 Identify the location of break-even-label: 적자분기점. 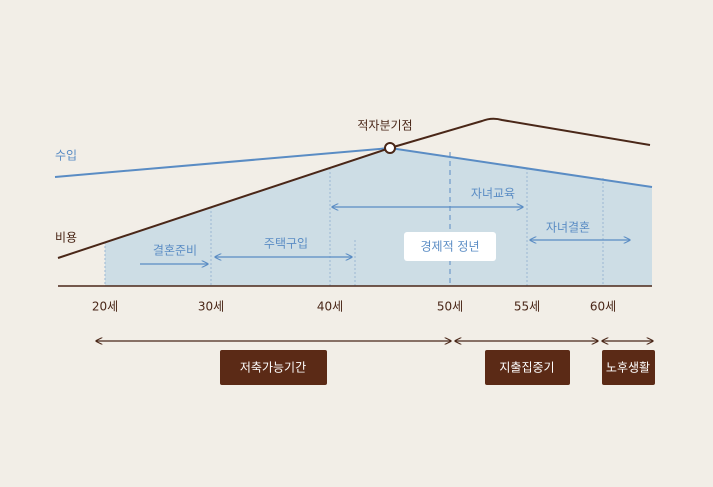
(384, 126).